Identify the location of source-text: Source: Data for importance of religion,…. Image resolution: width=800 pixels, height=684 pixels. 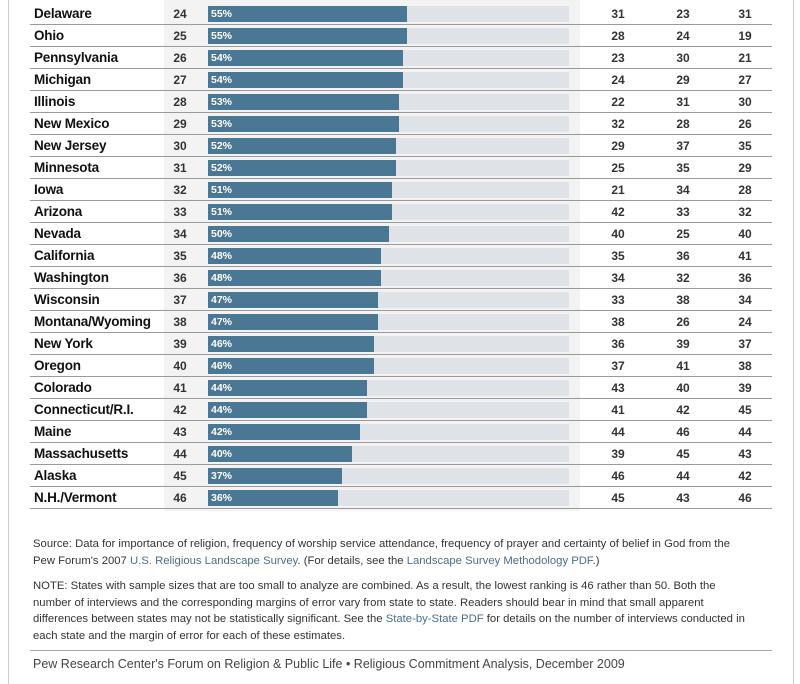
(382, 552).